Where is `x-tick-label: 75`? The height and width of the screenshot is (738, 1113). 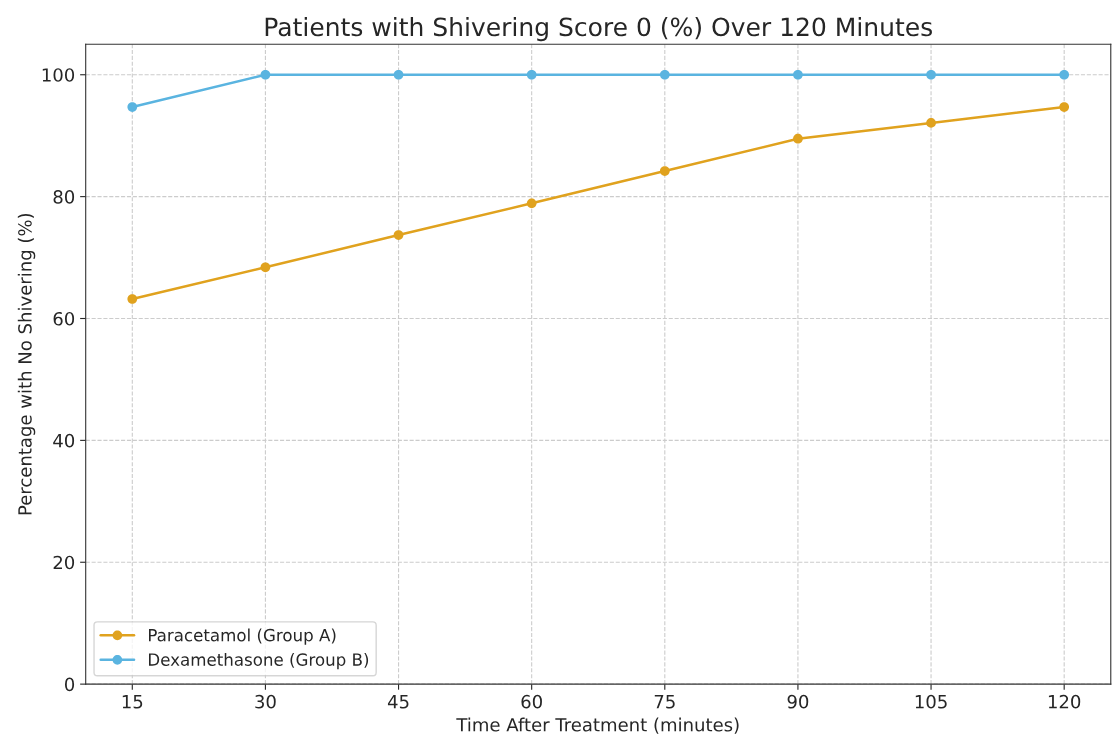
x-tick-label: 75 is located at coordinates (664, 702).